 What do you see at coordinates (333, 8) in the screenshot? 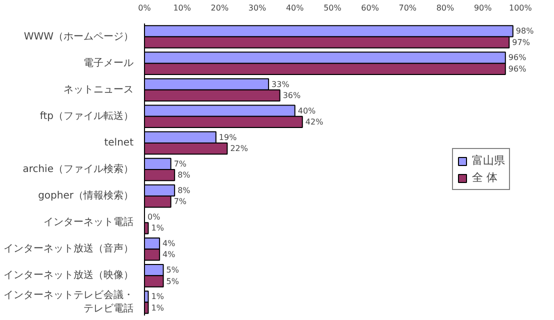
I see `x-tick-label: 50%` at bounding box center [333, 8].